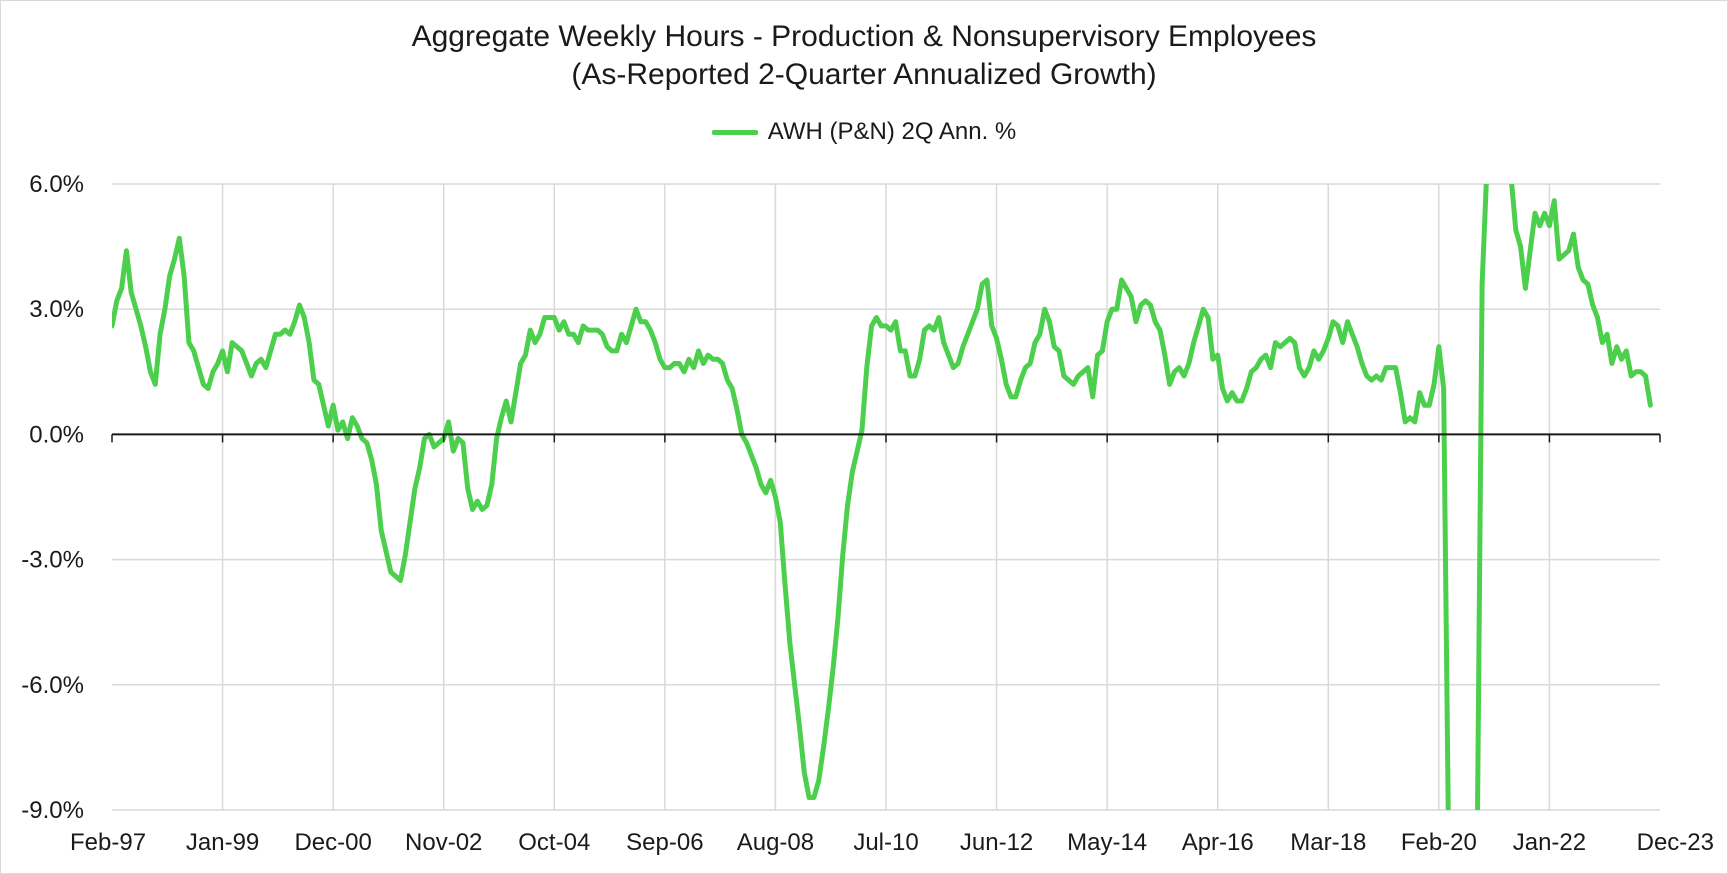 The height and width of the screenshot is (874, 1728). Describe the element at coordinates (52, 810) in the screenshot. I see `y-tick-label: -9.0%` at that location.